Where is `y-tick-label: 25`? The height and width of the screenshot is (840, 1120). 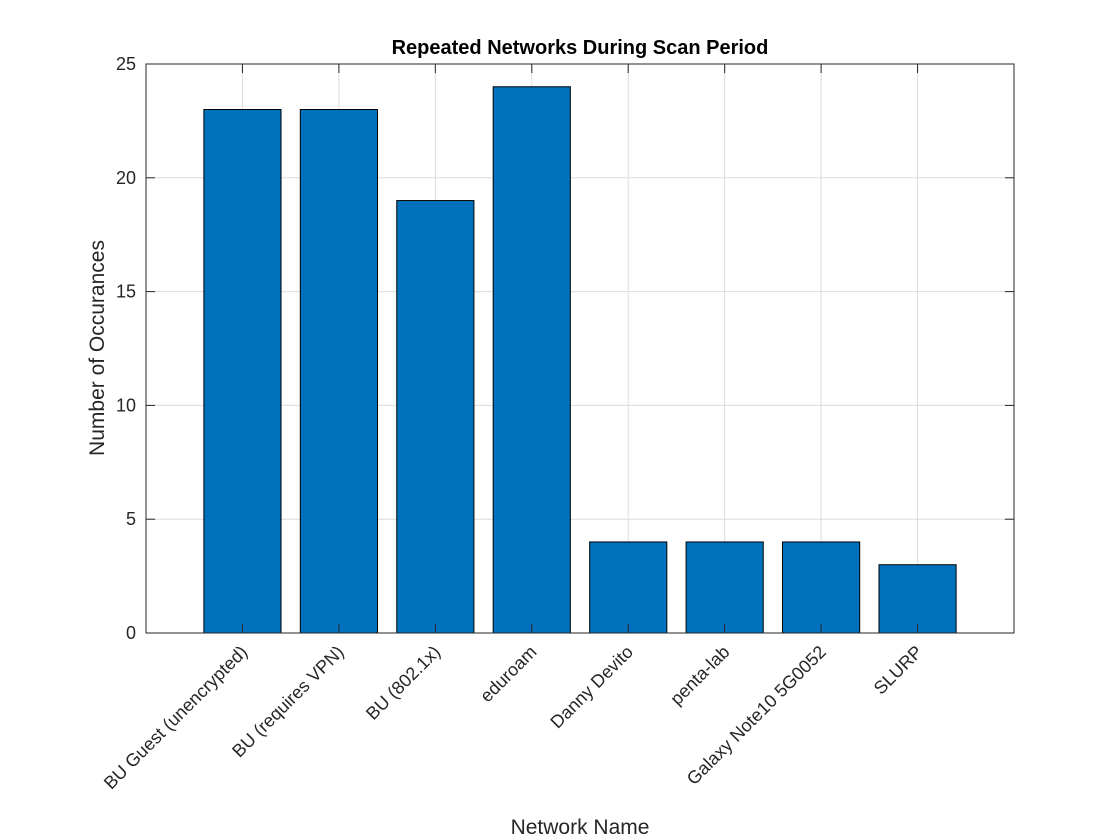
y-tick-label: 25 is located at coordinates (126, 64).